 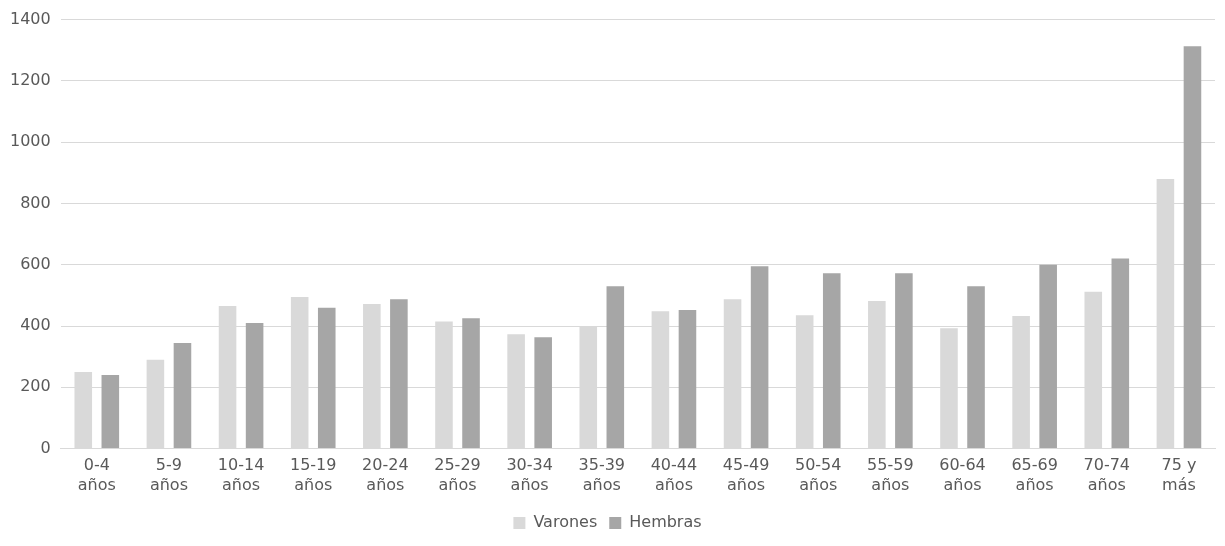 What do you see at coordinates (1034, 474) in the screenshot?
I see `x-tick-label: 65-69 años` at bounding box center [1034, 474].